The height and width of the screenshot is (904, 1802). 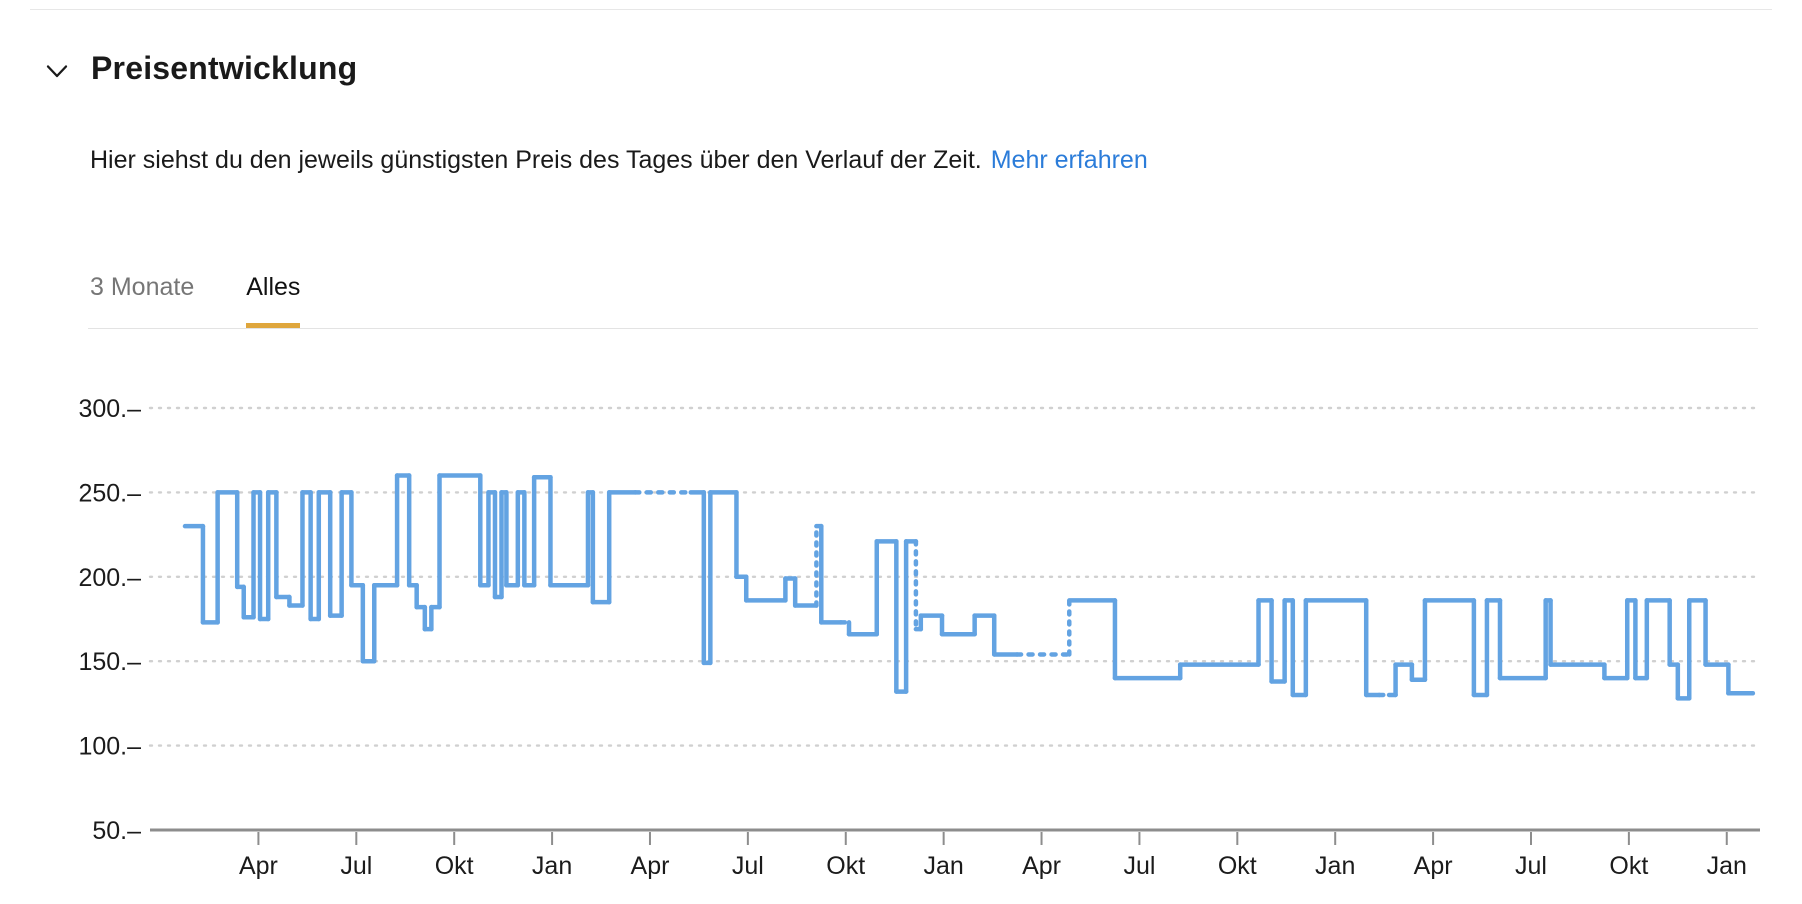 I want to click on y-tick-label: 300.–, so click(x=109, y=409).